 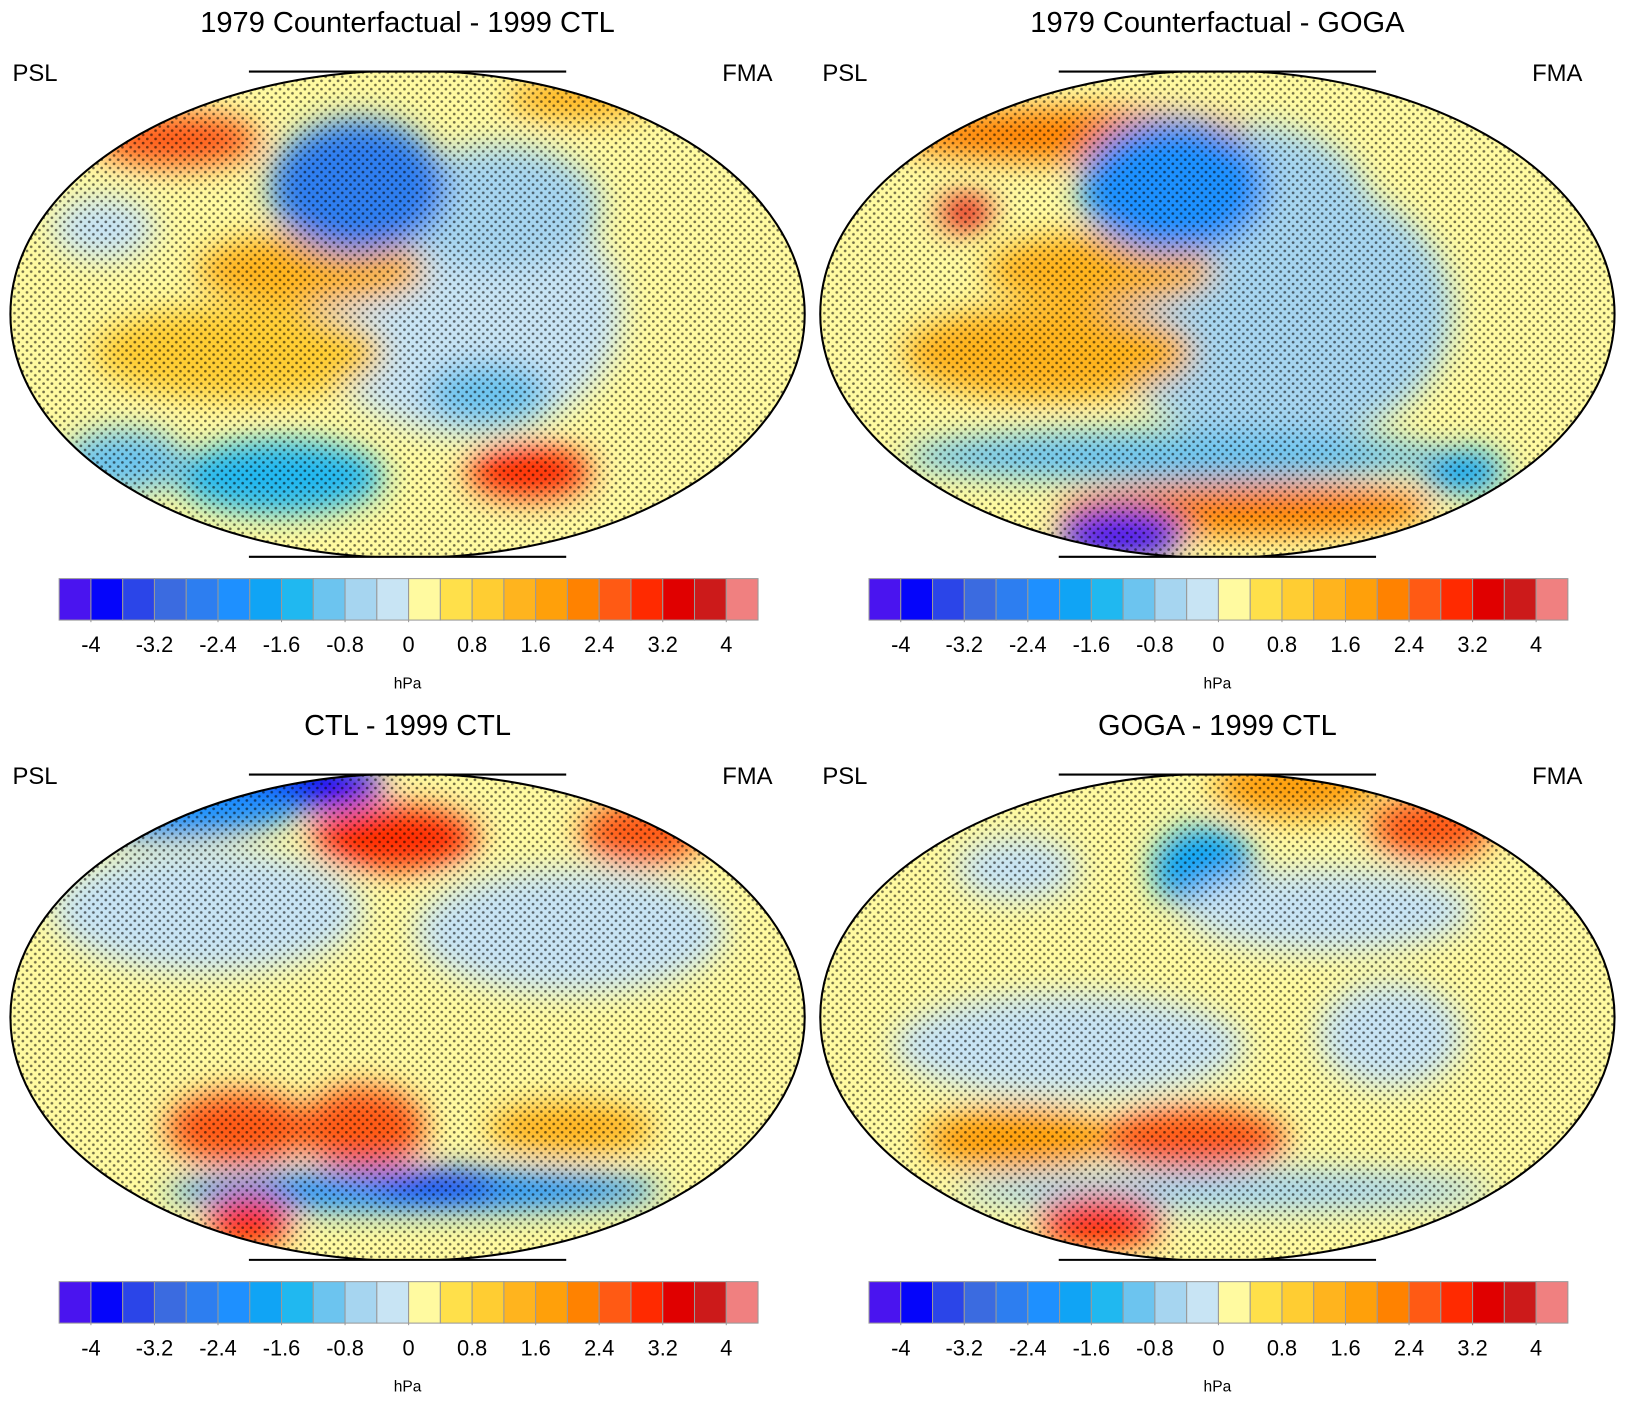 What do you see at coordinates (407, 726) in the screenshot?
I see `panel-title: CTL - 1999 CTL` at bounding box center [407, 726].